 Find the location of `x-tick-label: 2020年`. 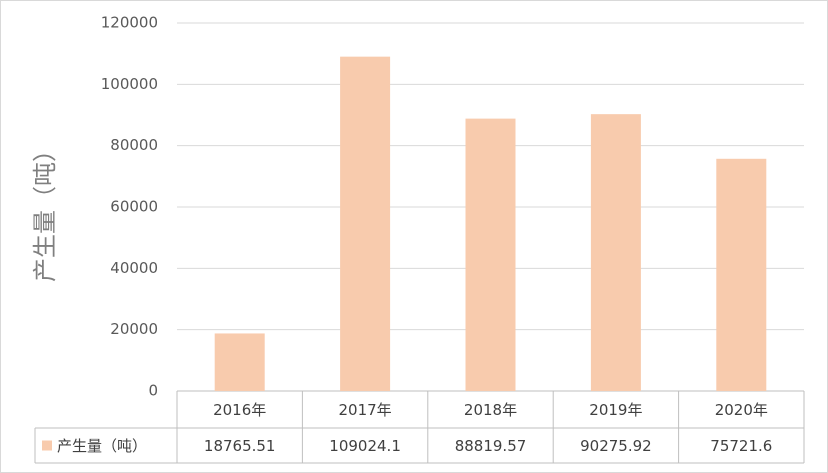

x-tick-label: 2020年 is located at coordinates (741, 410).